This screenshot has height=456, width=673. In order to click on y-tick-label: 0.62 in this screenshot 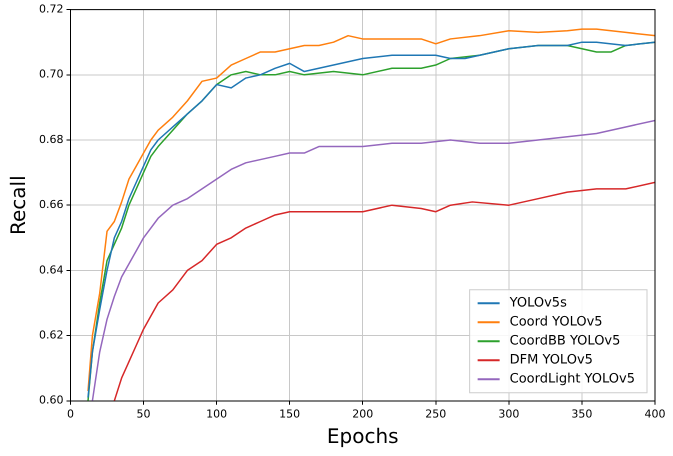, I will do `click(51, 335)`.